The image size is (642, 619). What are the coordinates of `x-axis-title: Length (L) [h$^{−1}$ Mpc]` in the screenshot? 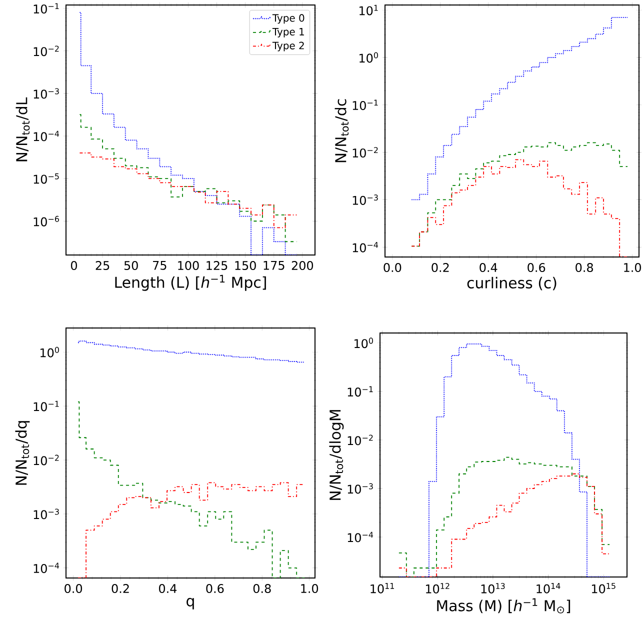 It's located at (190, 282).